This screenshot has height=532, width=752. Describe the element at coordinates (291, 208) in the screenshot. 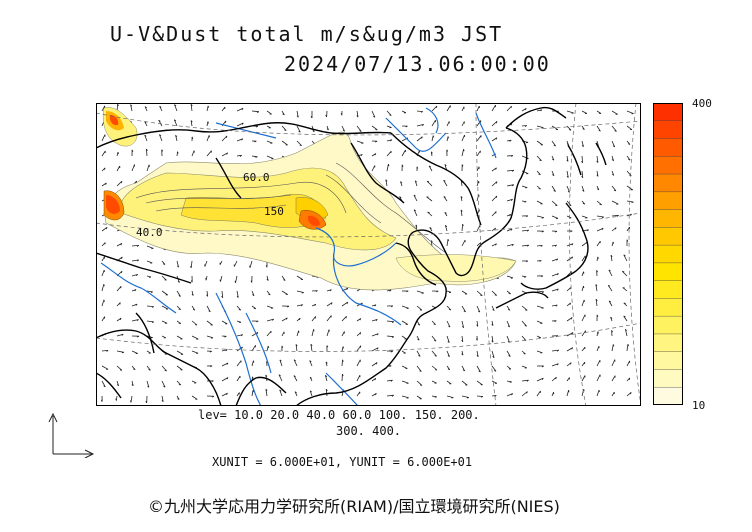

I see `dust-contours` at that location.